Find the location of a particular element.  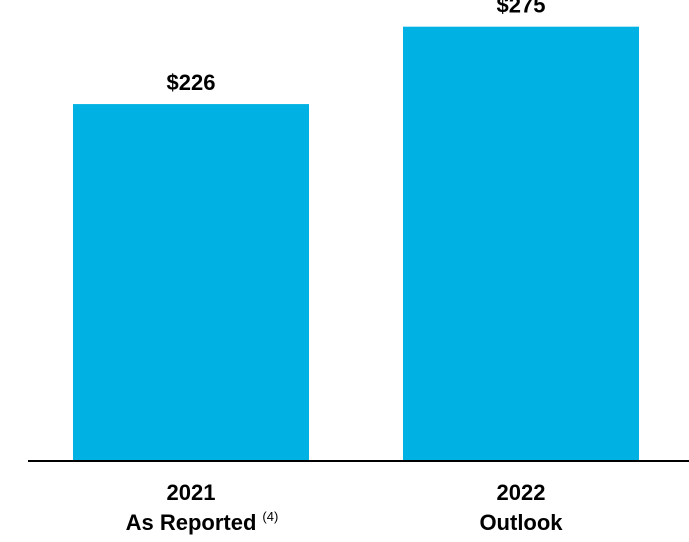

category-label-line2-0: As Reported is located at coordinates (191, 522).